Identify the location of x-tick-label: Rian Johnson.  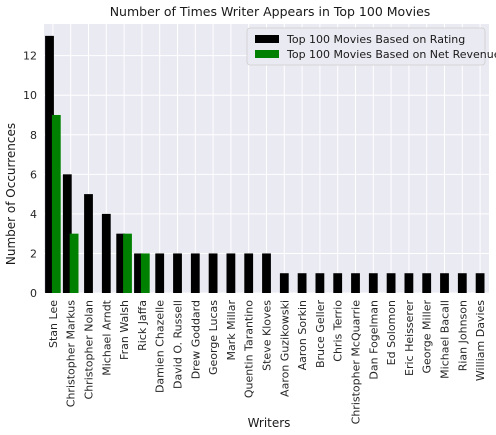
(462, 335).